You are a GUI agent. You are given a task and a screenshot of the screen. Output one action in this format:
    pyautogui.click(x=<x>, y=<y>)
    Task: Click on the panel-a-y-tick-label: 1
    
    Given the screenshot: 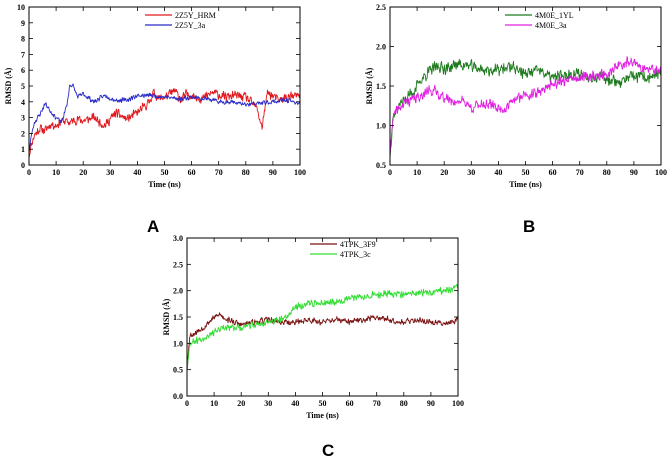 What is the action you would take?
    pyautogui.click(x=23, y=149)
    